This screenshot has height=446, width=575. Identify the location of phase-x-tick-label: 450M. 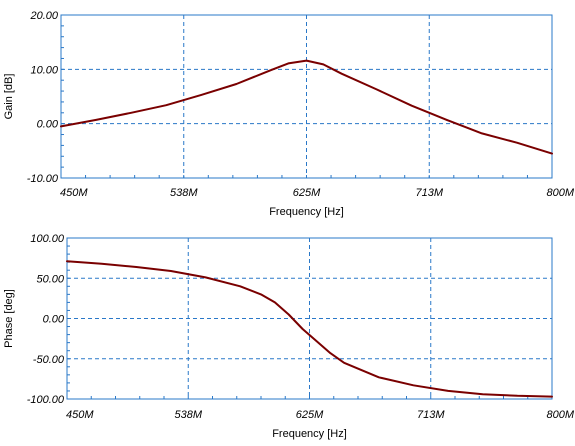
(80, 415).